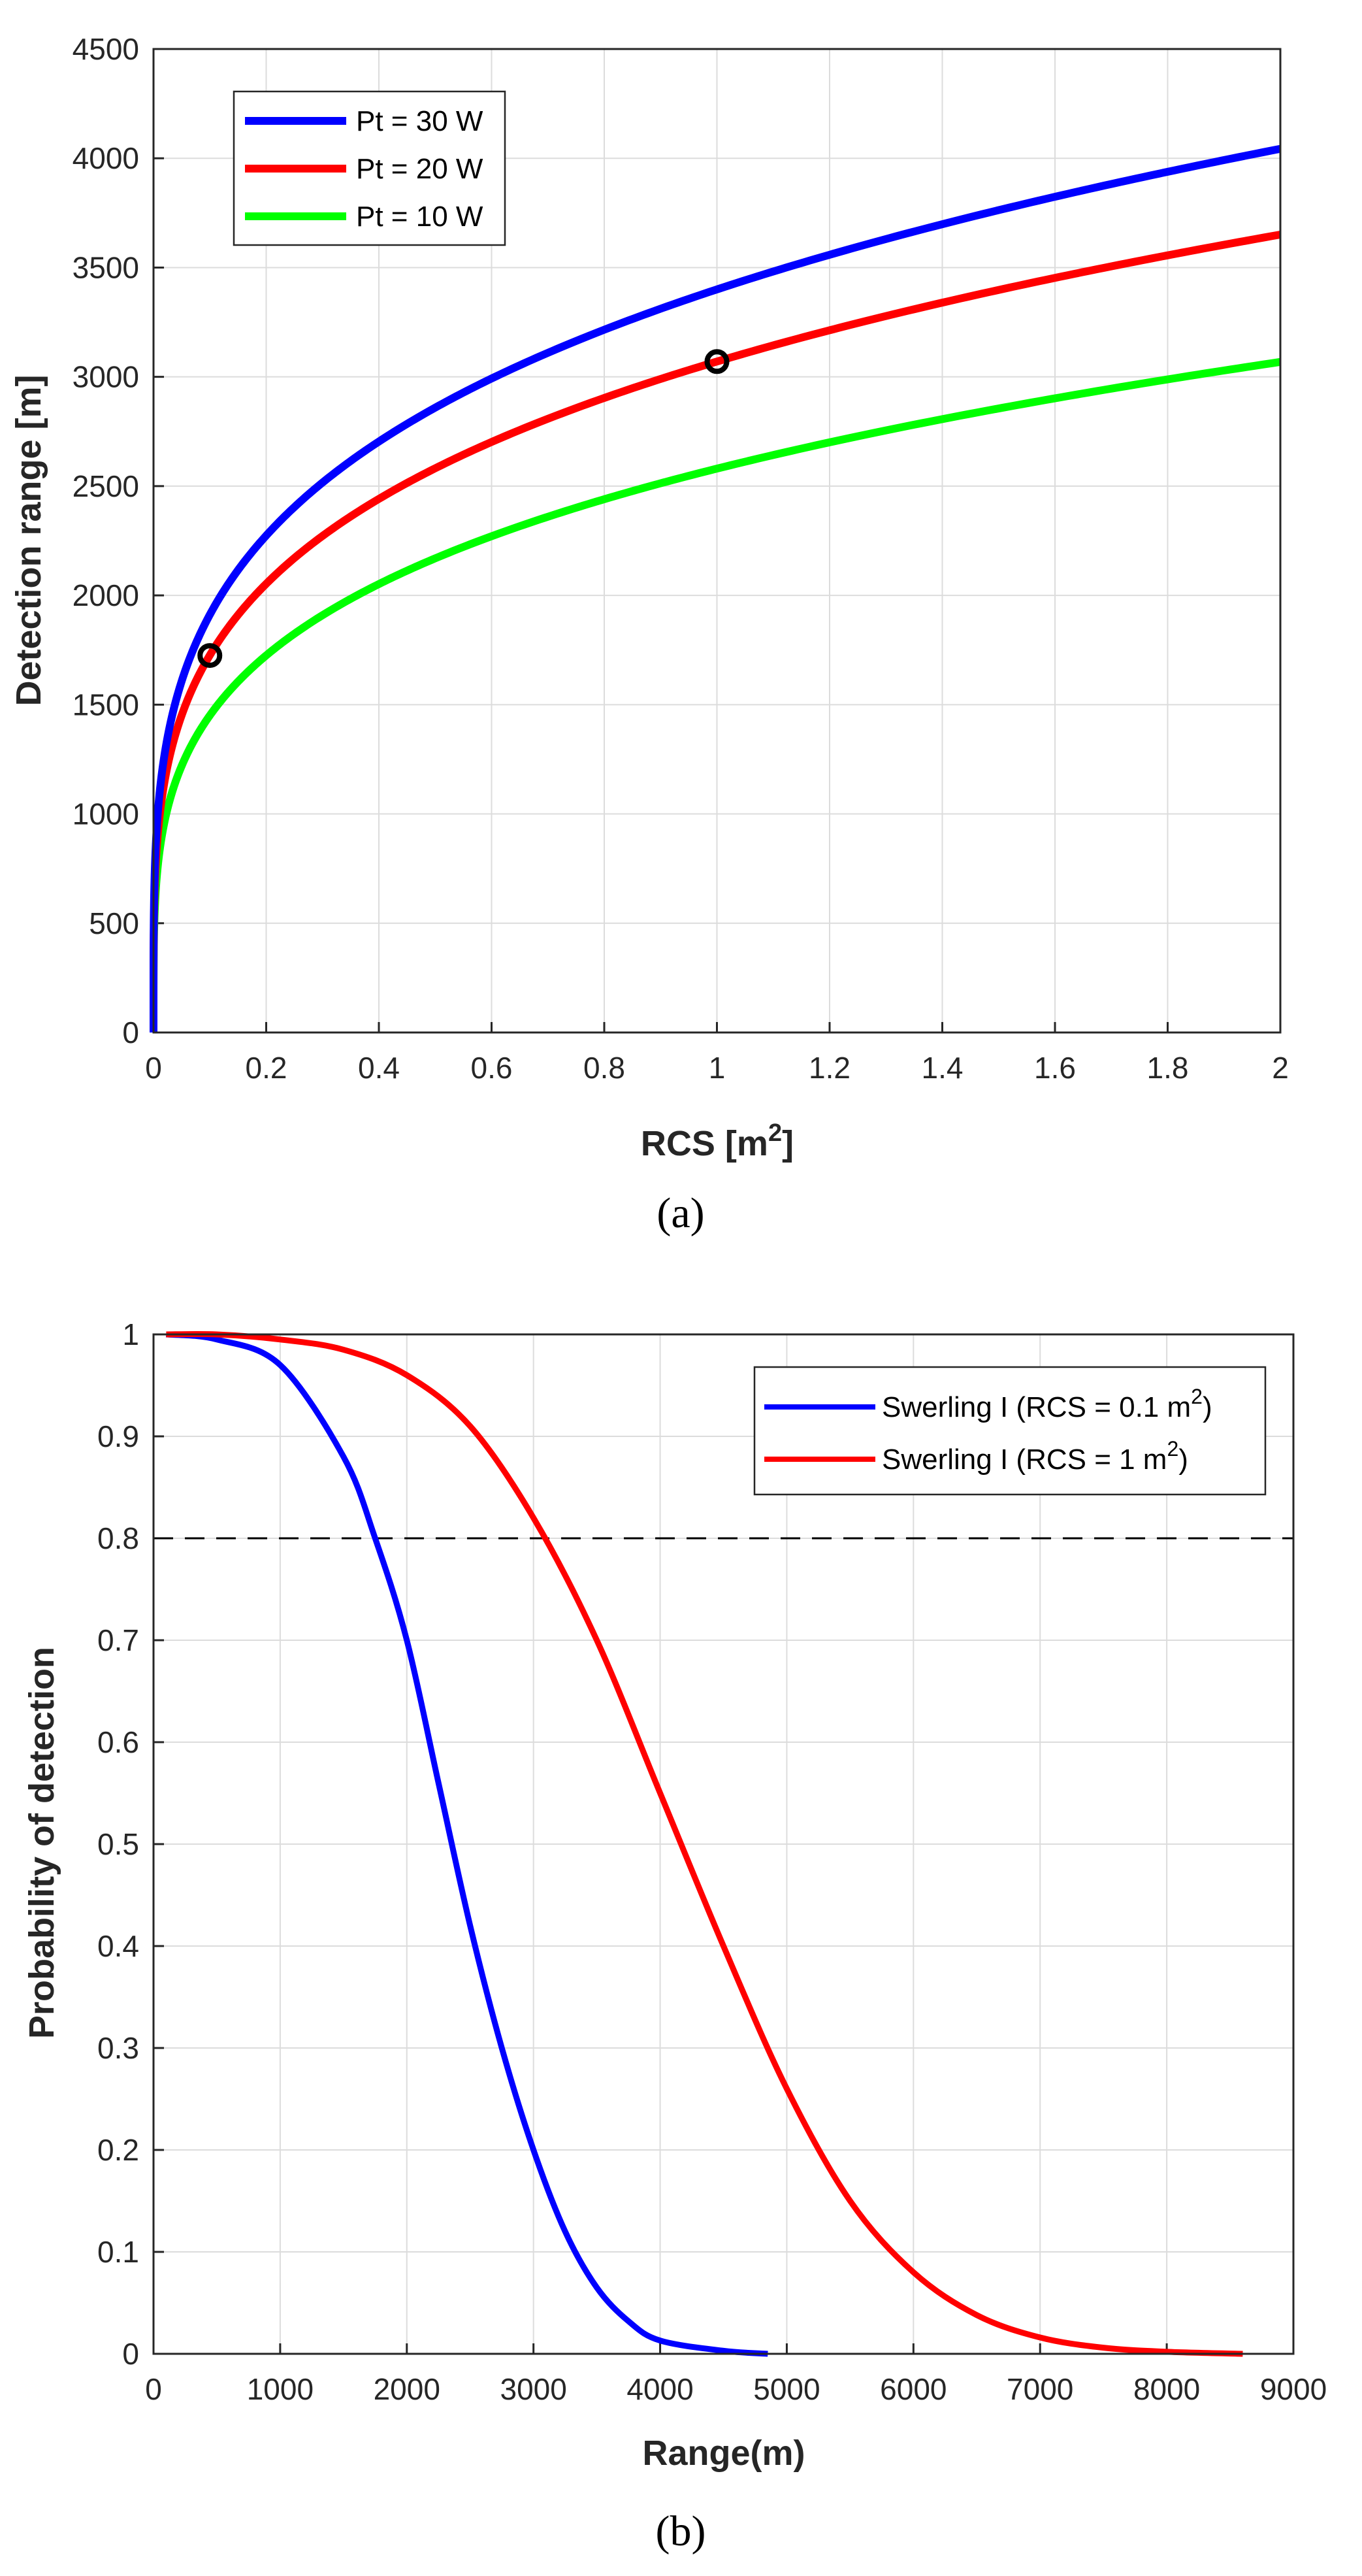 The width and height of the screenshot is (1362, 2576). Describe the element at coordinates (420, 217) in the screenshot. I see `legend-label-pt10: Pt = 10 W` at that location.